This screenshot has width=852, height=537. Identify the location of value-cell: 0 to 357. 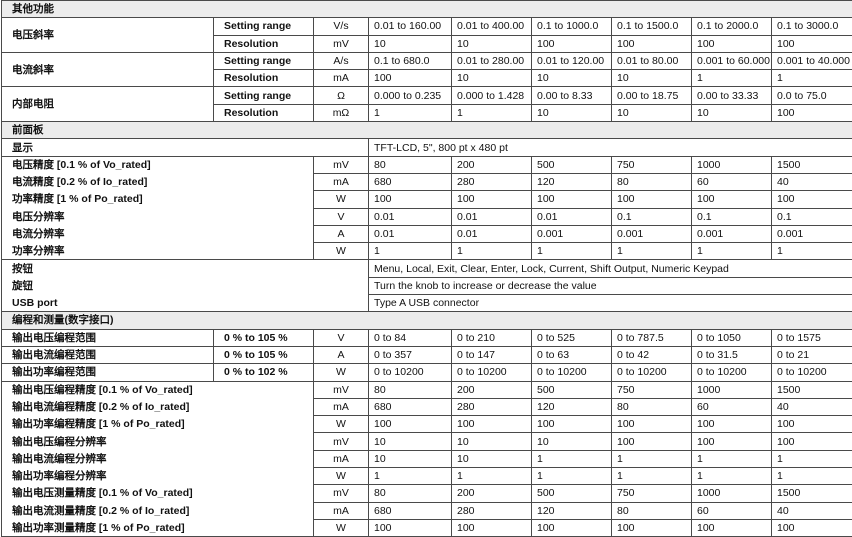
(410, 355).